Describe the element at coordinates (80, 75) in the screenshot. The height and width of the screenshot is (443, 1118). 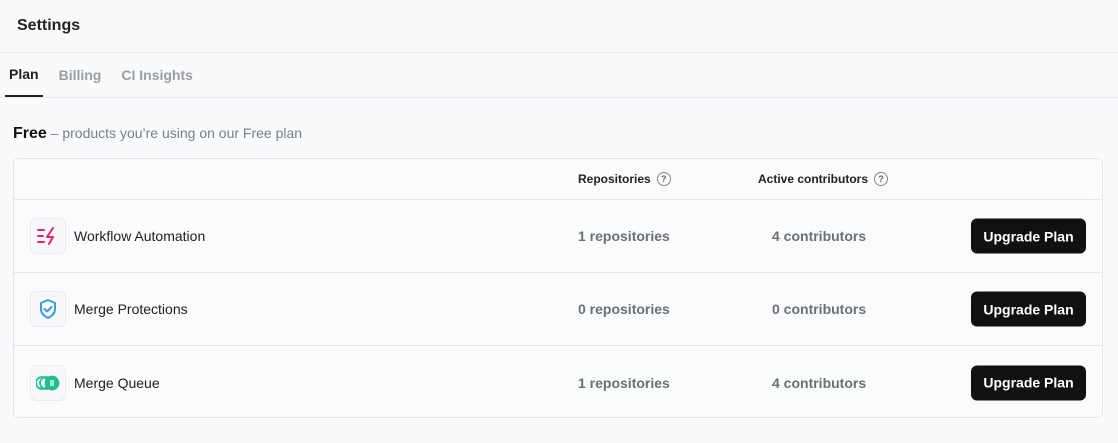
I see `tab-billing: Billing` at that location.